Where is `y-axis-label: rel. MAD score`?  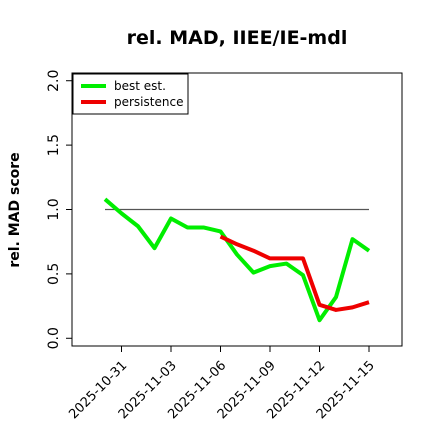 y-axis-label: rel. MAD score is located at coordinates (15, 209).